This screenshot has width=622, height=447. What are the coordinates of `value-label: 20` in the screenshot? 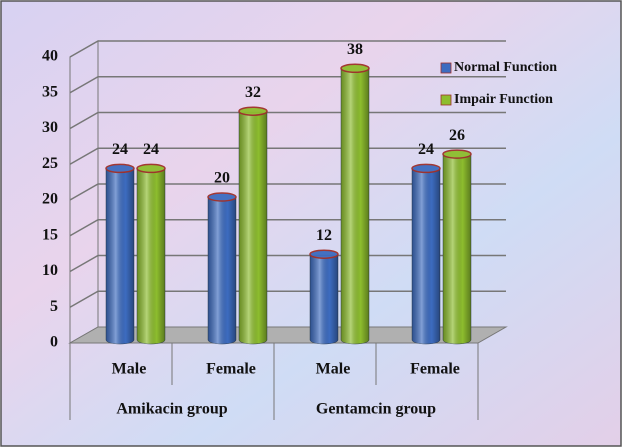 It's located at (222, 178).